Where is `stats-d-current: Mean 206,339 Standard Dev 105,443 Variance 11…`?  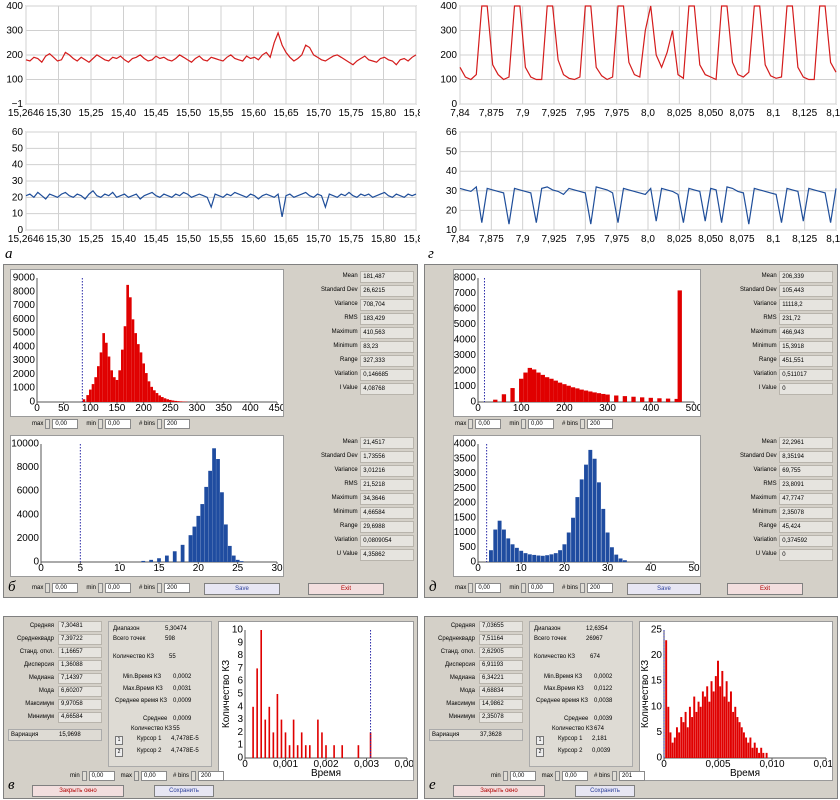
stats-d-current: Mean 206,339 Standard Dev 105,443 Variance 11… is located at coordinates (769, 341).